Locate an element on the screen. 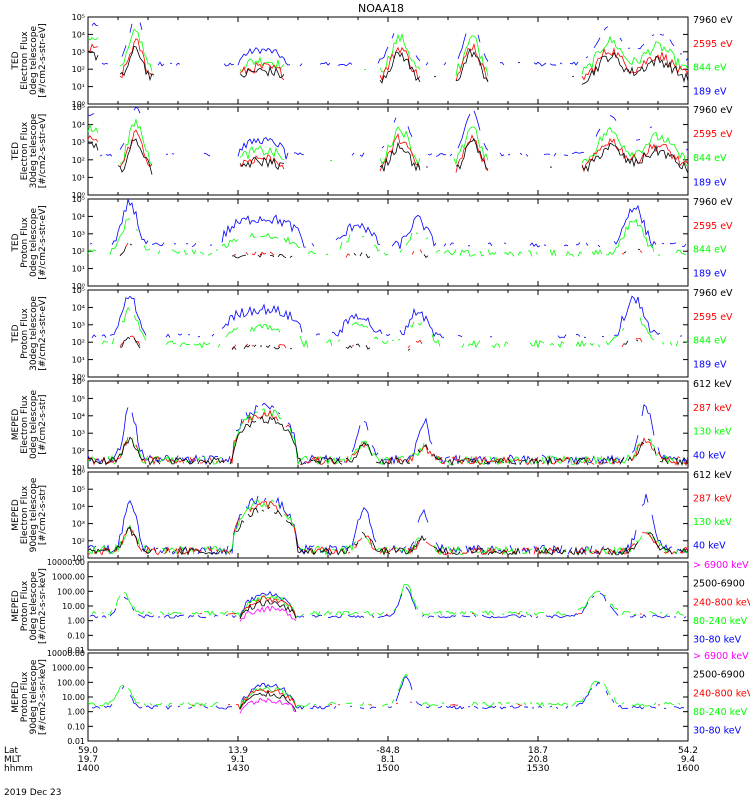 The height and width of the screenshot is (800, 750). legend-entry: 240-800 keV is located at coordinates (721, 693).